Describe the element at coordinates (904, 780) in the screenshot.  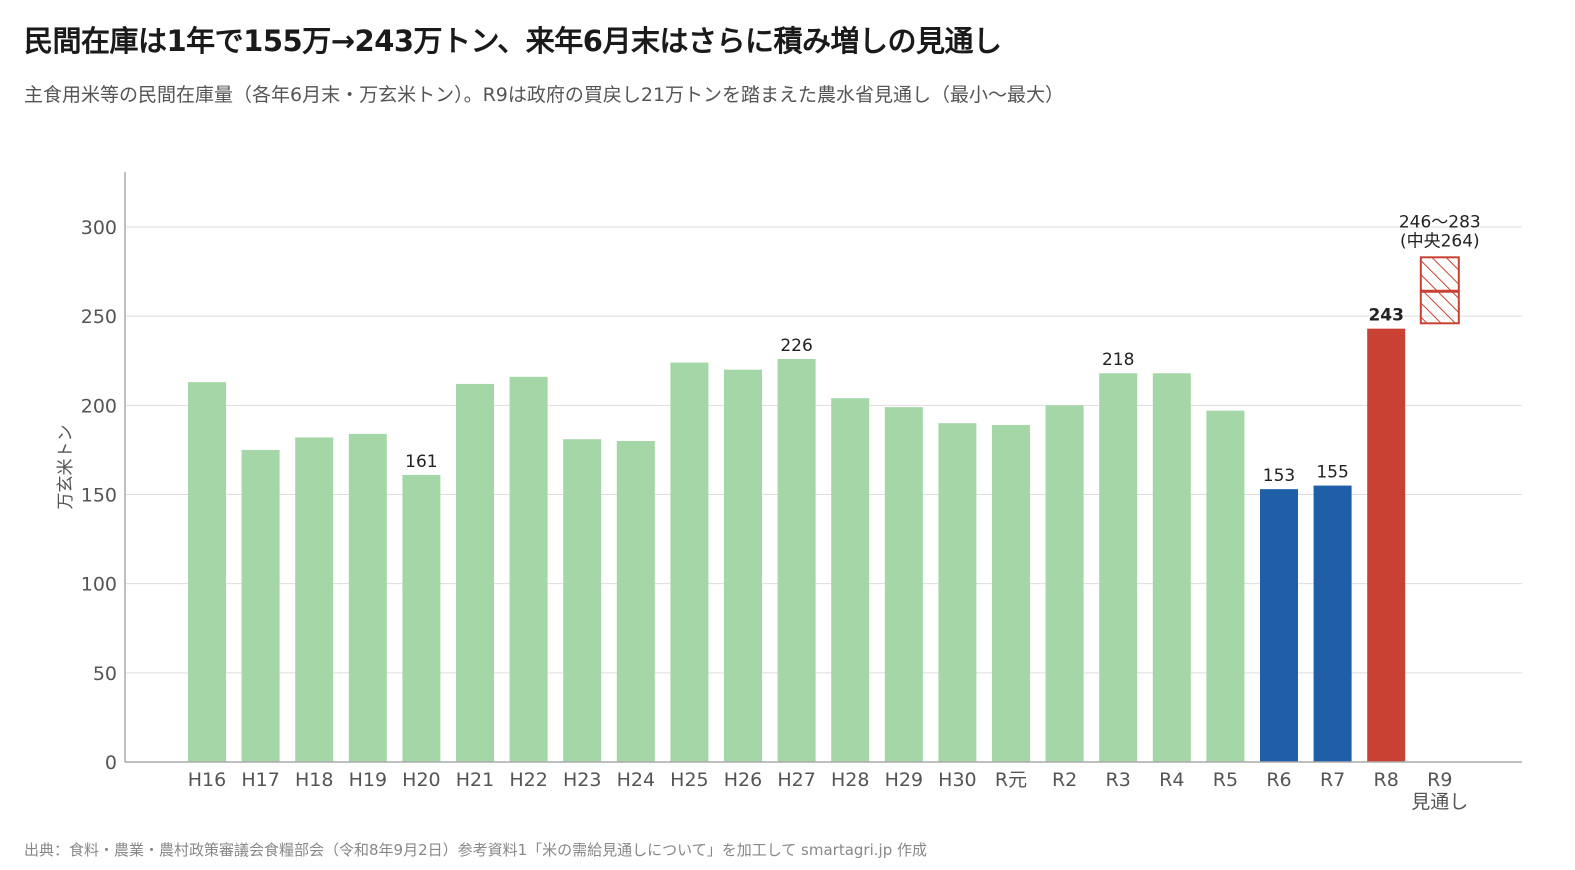
I see `x-tick-label: H29` at that location.